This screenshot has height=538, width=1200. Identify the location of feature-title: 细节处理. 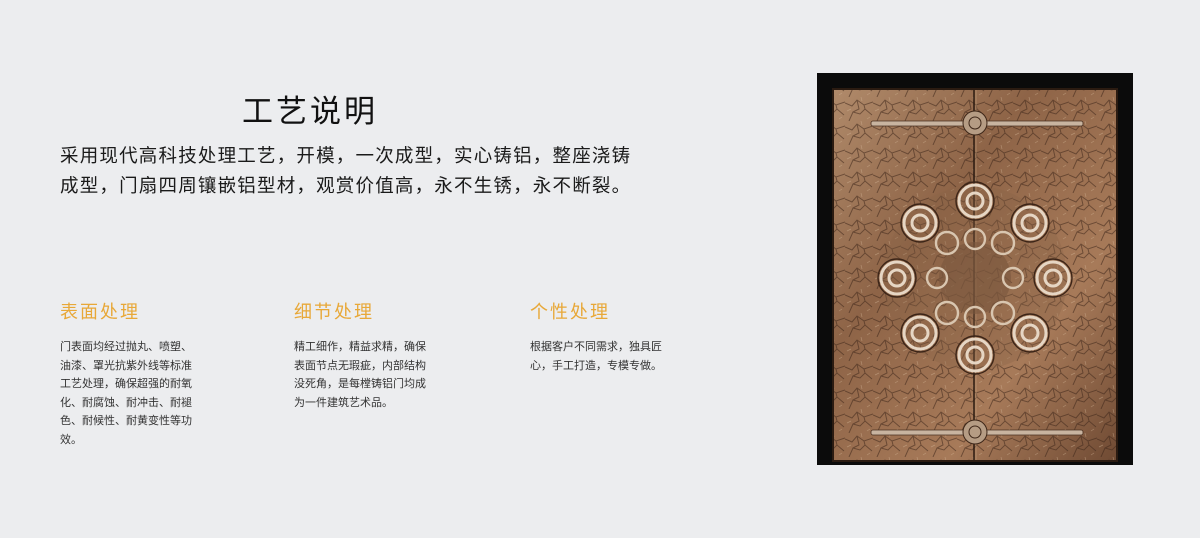
(334, 312).